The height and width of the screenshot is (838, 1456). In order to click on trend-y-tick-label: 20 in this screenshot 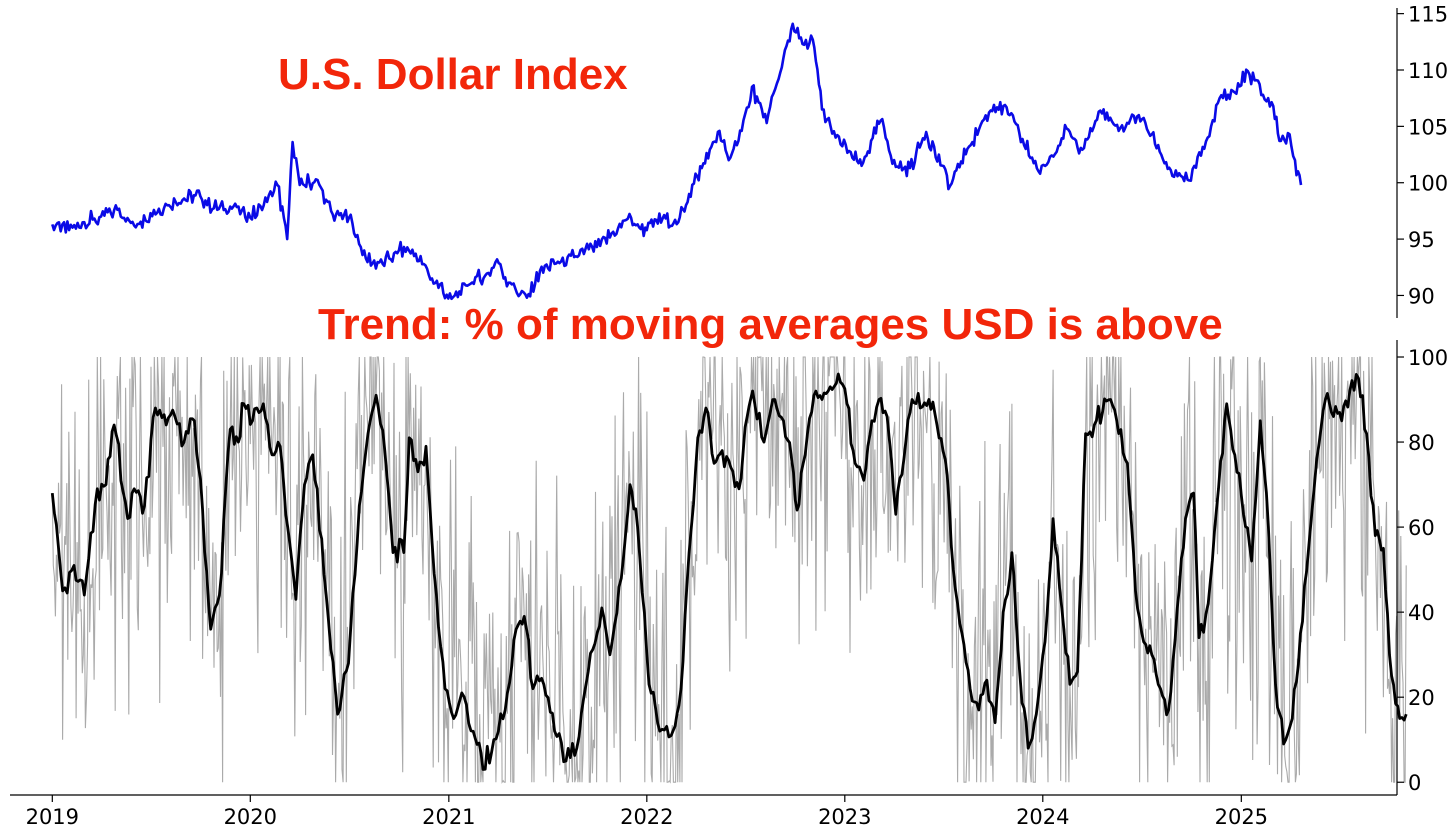, I will do `click(1421, 698)`.